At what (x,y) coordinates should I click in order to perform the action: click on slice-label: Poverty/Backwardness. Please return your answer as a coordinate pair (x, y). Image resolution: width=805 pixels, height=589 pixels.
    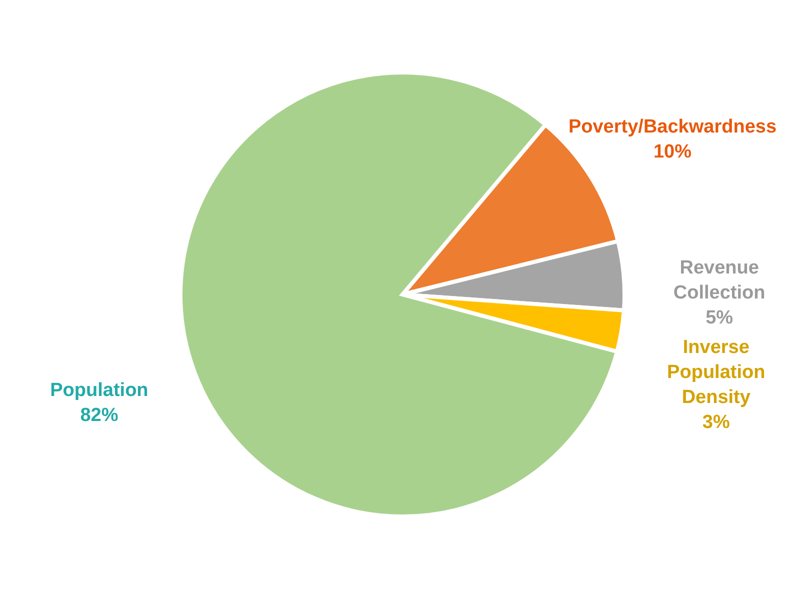
    Looking at the image, I should click on (672, 127).